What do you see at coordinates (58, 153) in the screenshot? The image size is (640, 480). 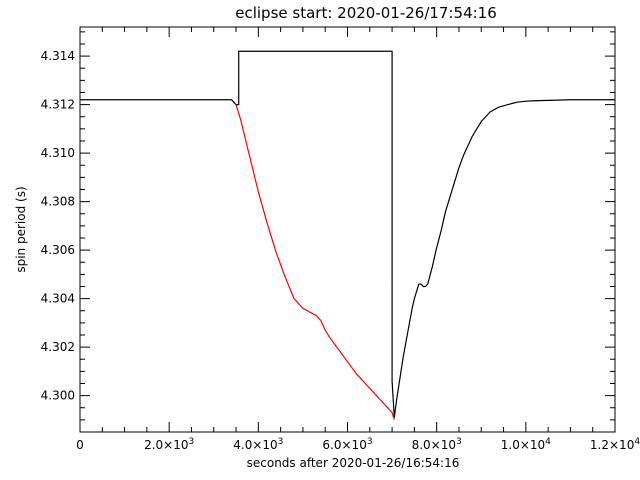 I see `y-tick-label: 4.310` at bounding box center [58, 153].